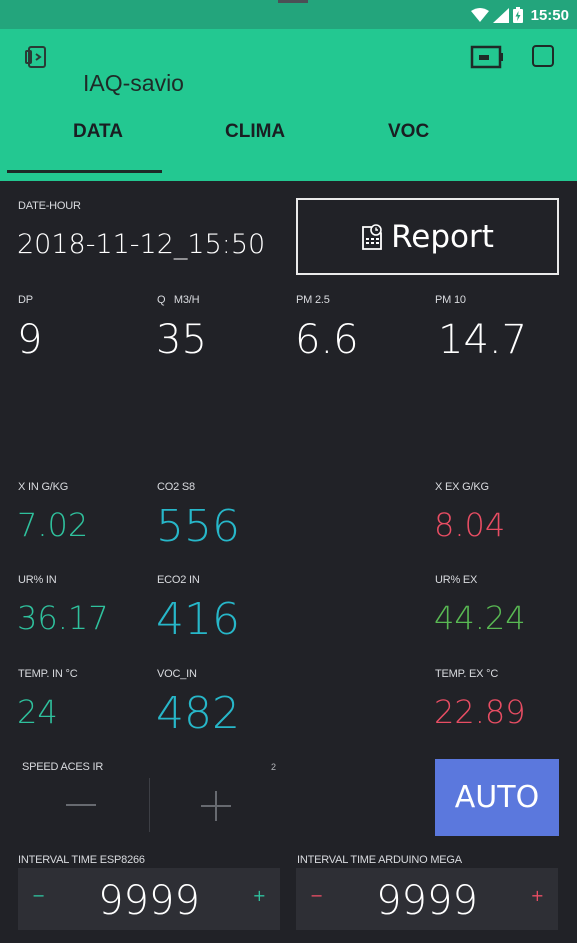 This screenshot has height=943, width=577. What do you see at coordinates (479, 15) in the screenshot?
I see `wifi-icon` at bounding box center [479, 15].